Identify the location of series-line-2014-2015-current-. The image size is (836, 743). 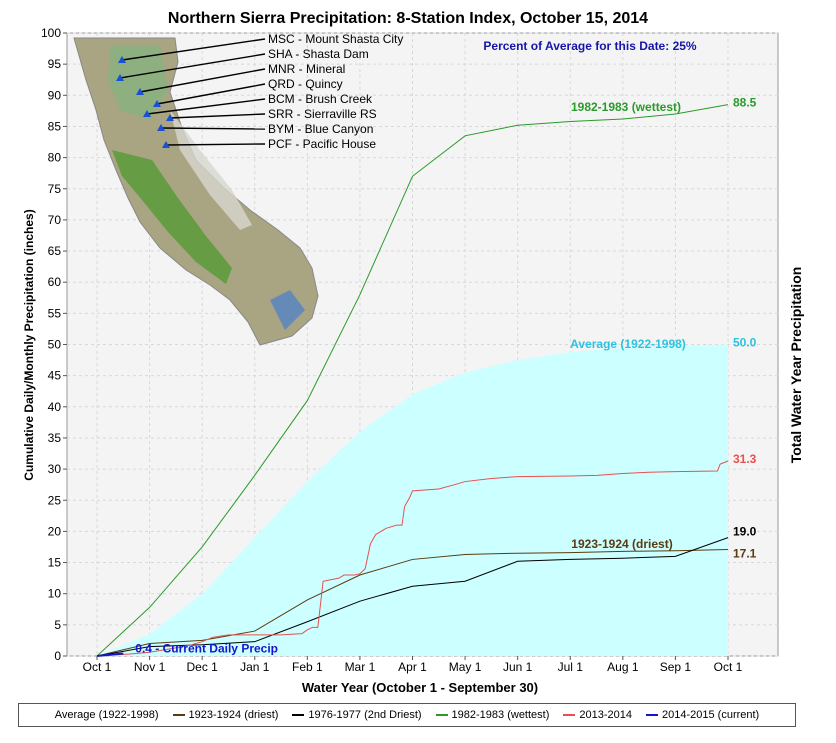
(110, 654).